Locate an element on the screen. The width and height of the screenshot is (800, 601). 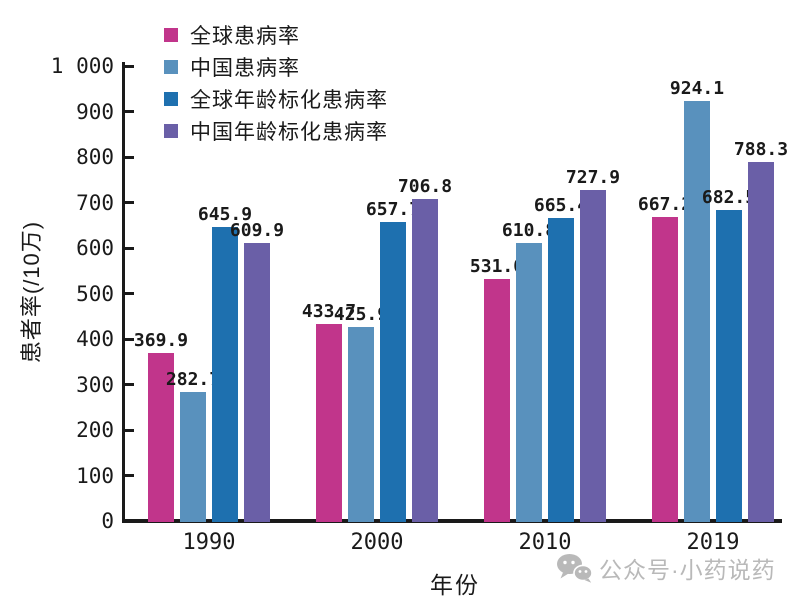
x-tick-label: 2000 is located at coordinates (377, 542).